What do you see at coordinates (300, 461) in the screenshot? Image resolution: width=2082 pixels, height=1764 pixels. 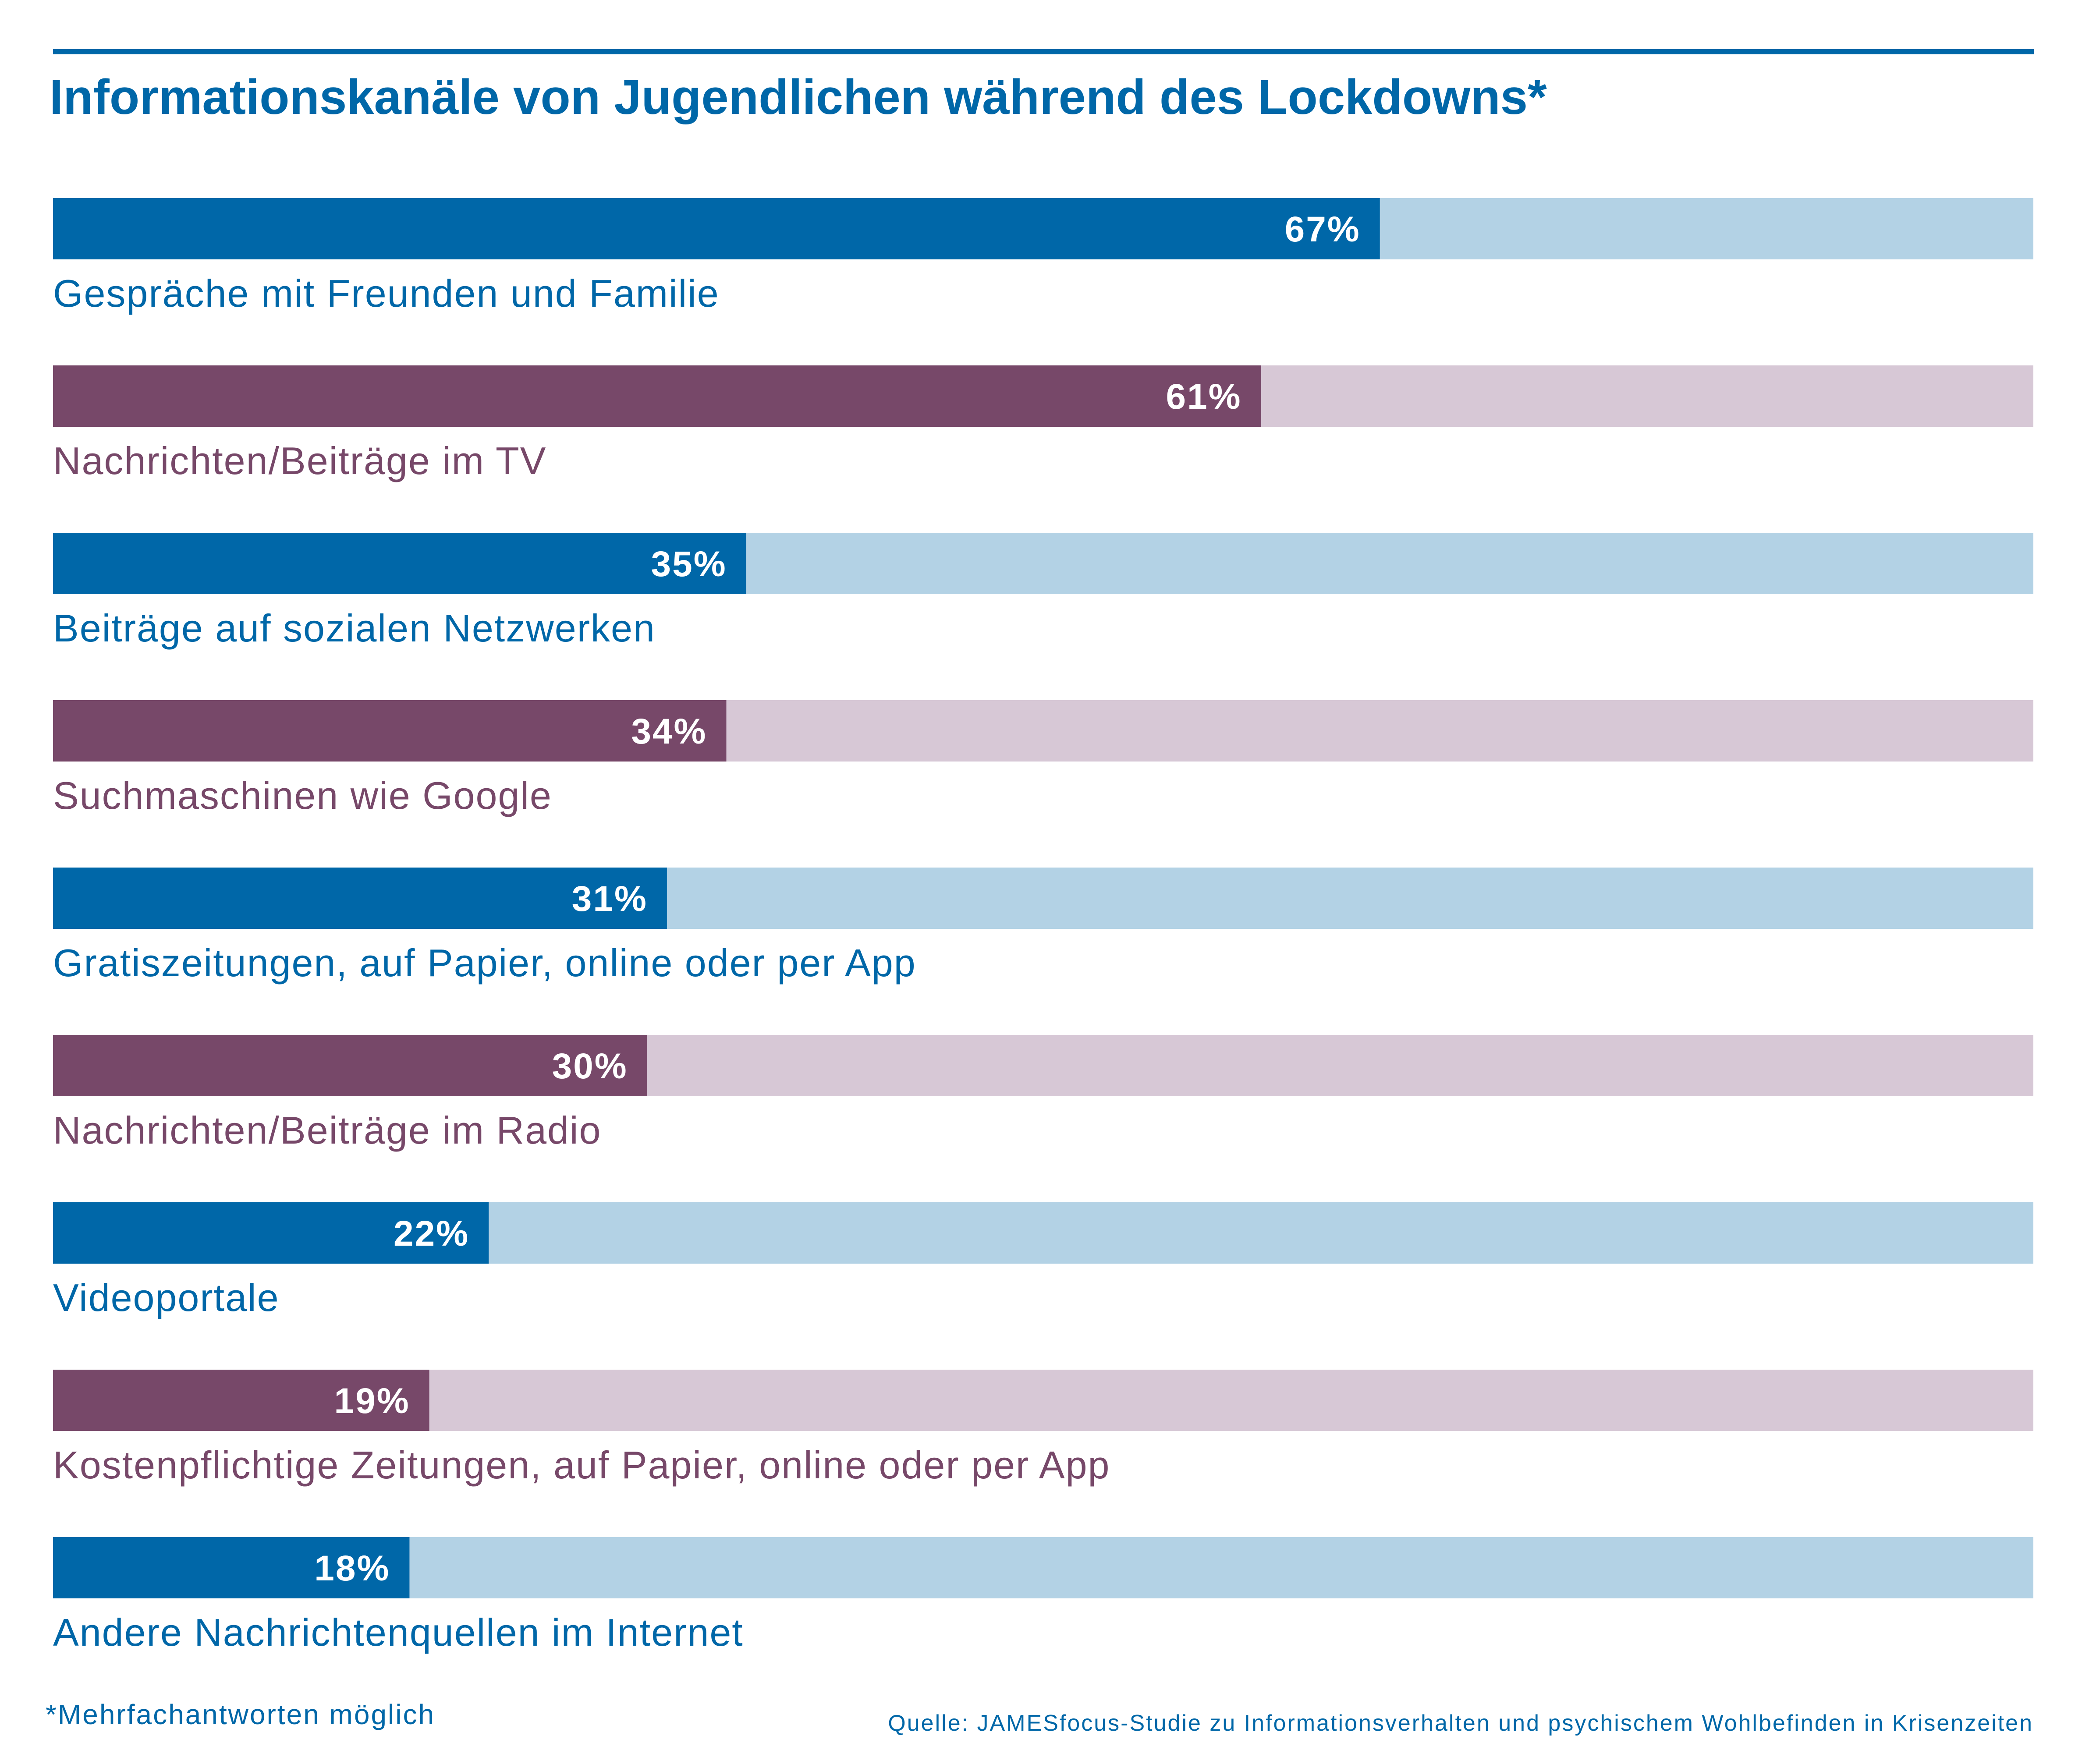 I see `category-label: Nachrichten/Beiträge im TV` at bounding box center [300, 461].